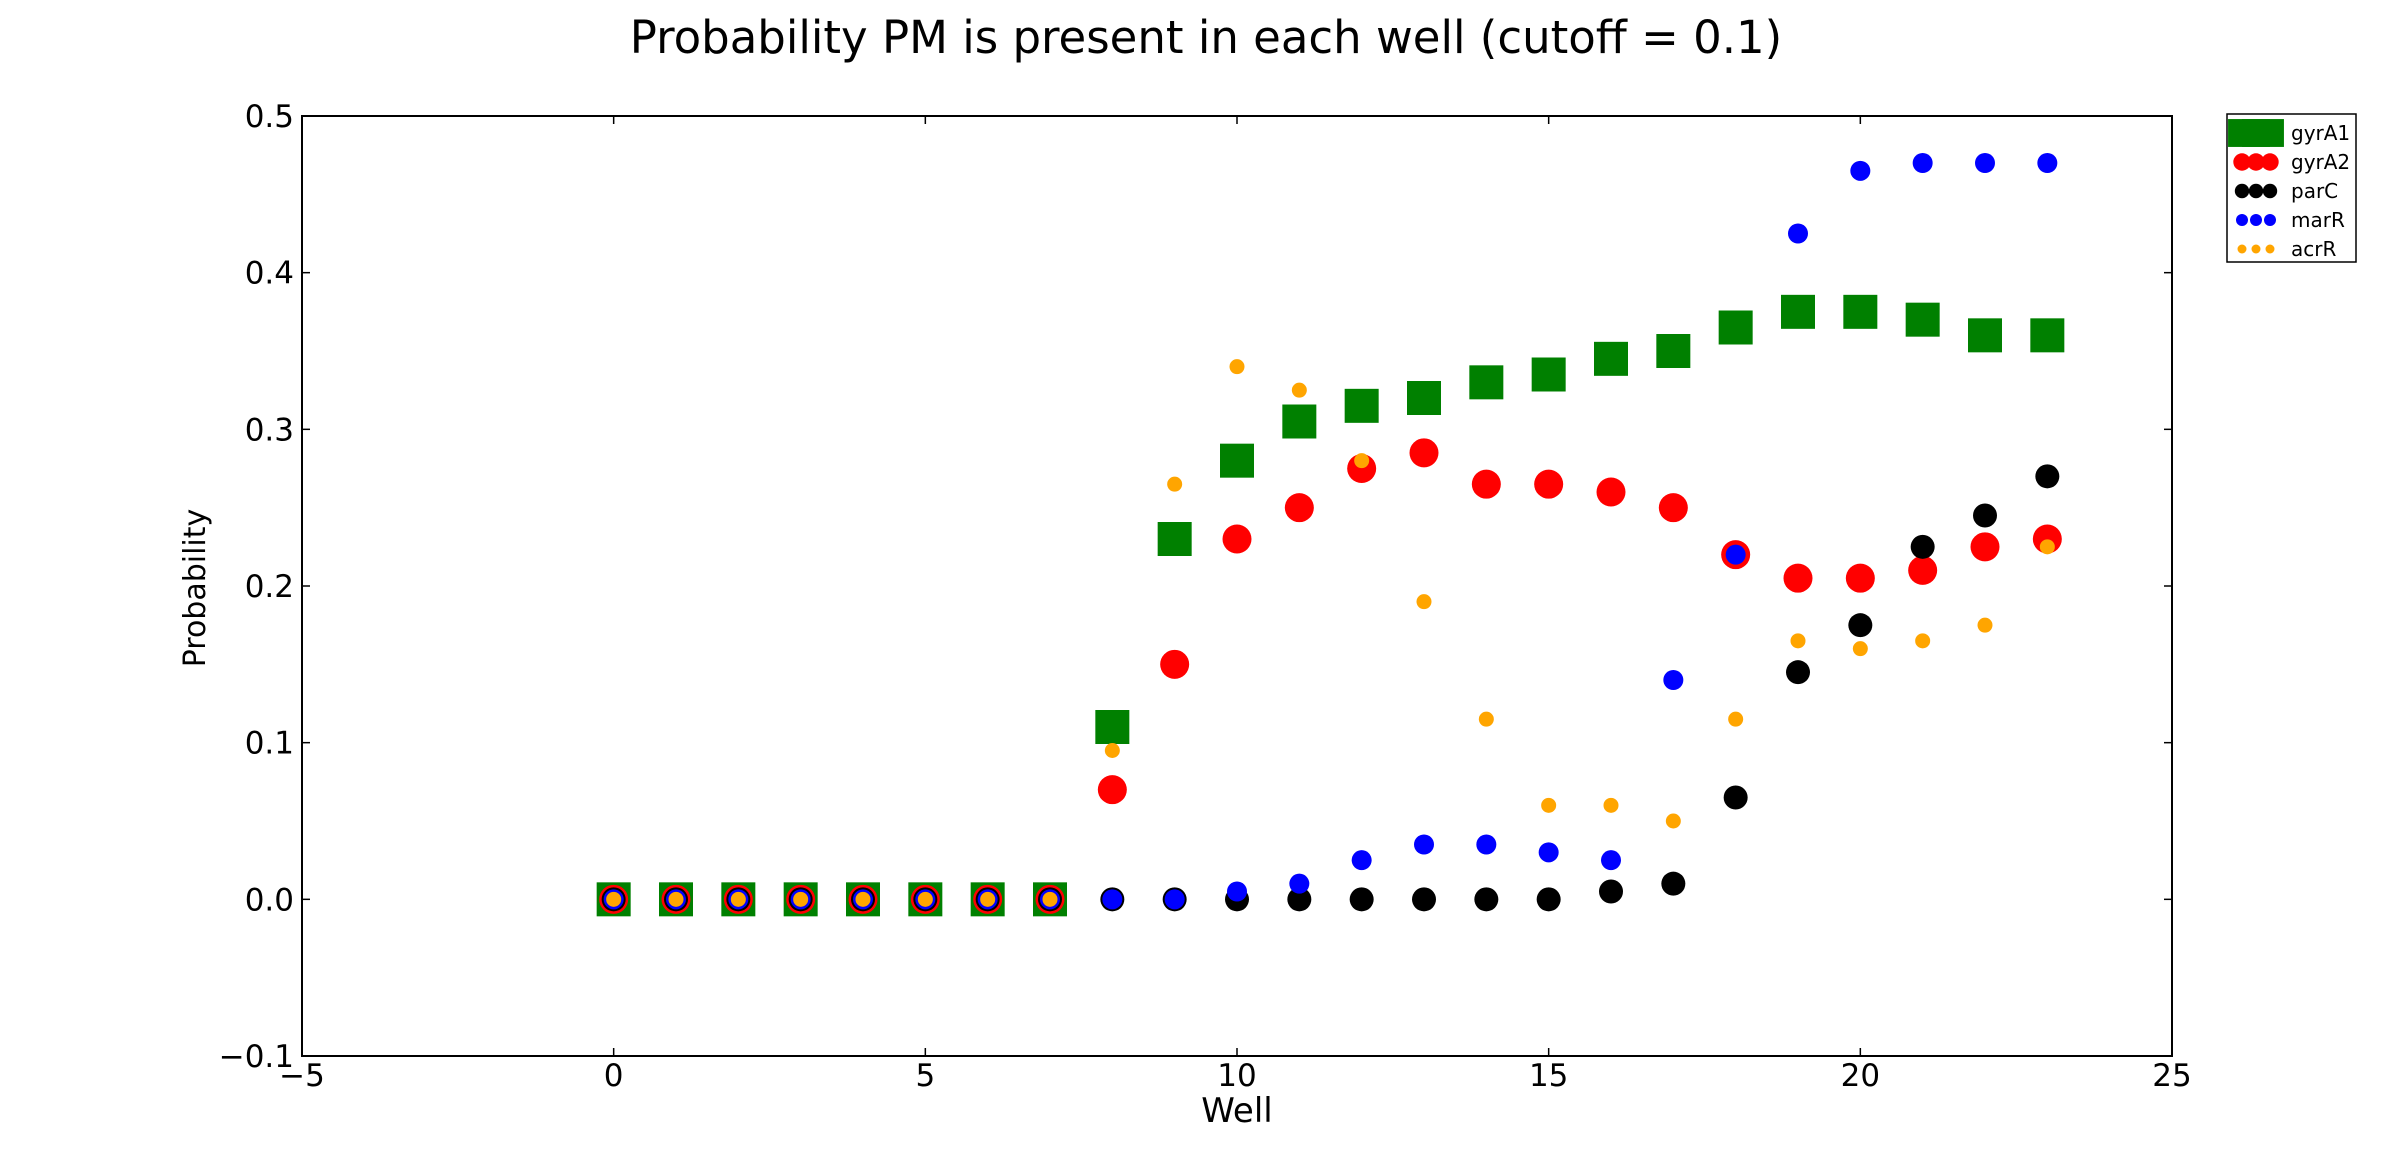  I want to click on x-tick-label: 10, so click(1236, 1076).